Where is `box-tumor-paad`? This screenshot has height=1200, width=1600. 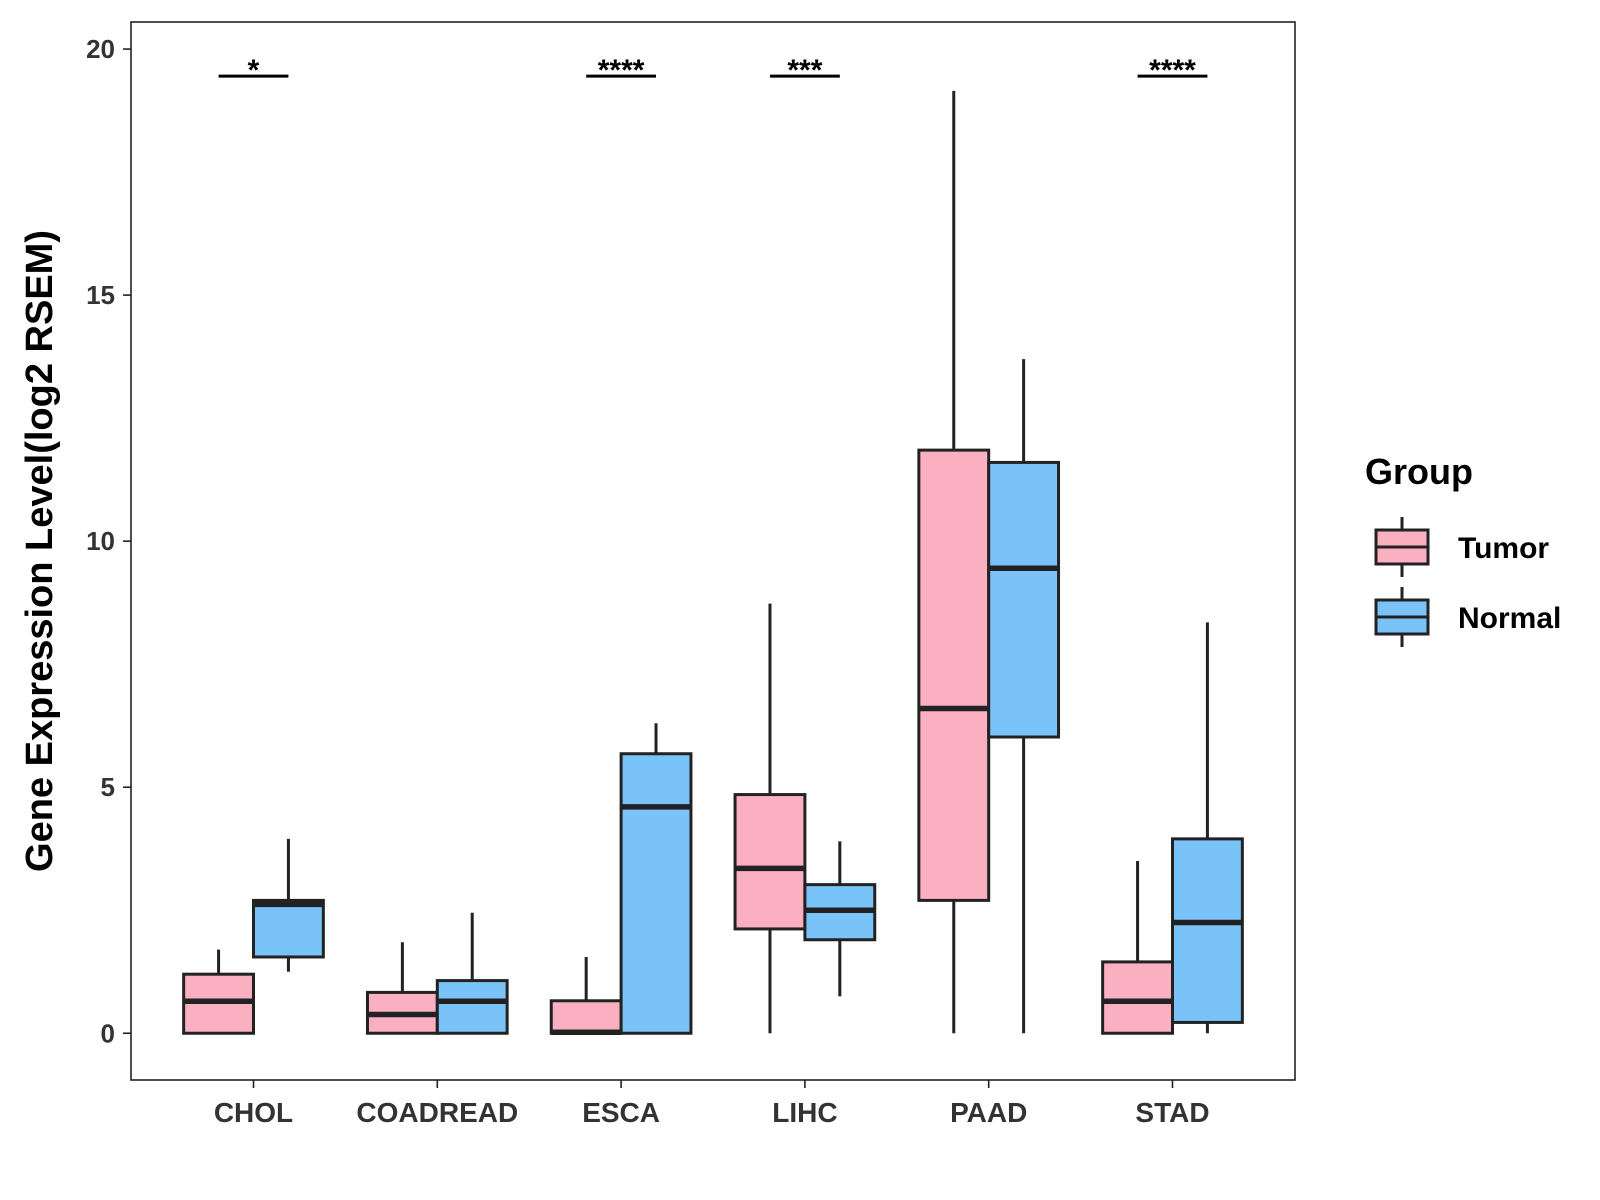
box-tumor-paad is located at coordinates (954, 562).